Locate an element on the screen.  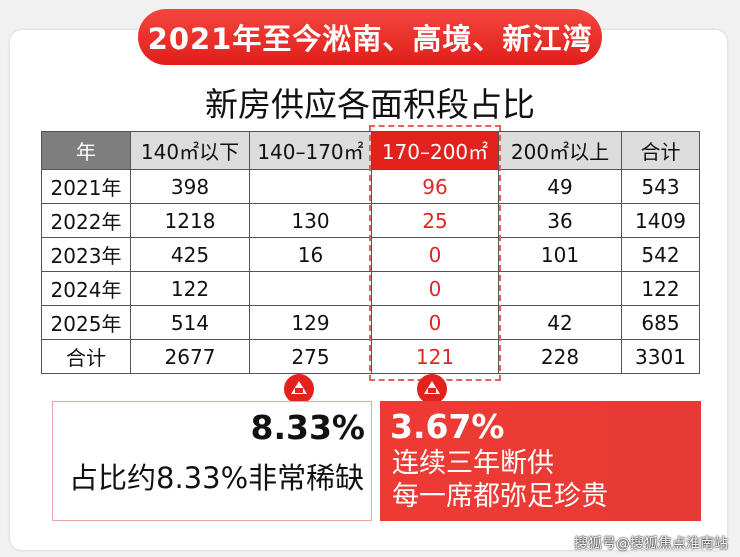
table-total-row: 合计 2677 275 121 228 3301 is located at coordinates (370, 356).